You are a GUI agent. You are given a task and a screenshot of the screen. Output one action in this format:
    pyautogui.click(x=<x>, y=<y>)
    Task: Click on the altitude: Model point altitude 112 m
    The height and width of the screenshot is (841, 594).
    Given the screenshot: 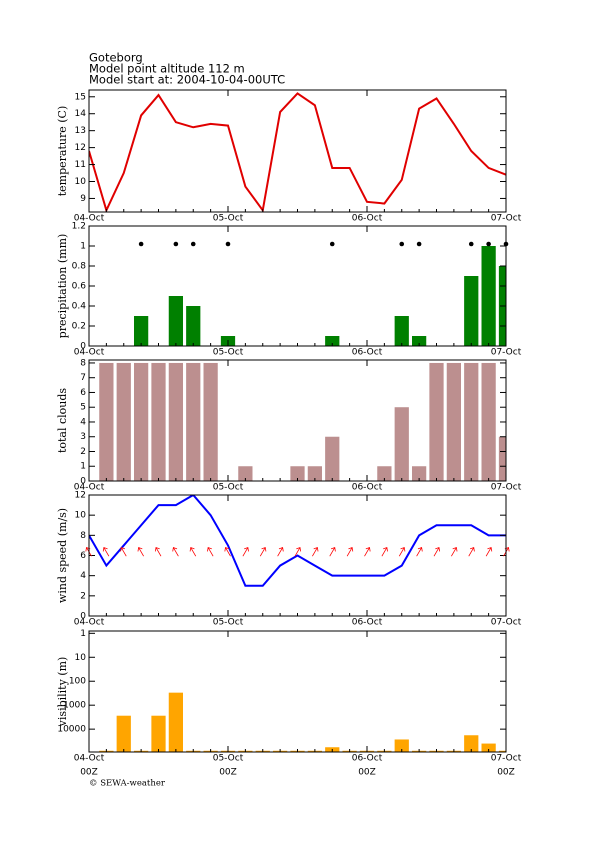 What is the action you would take?
    pyautogui.click(x=167, y=69)
    